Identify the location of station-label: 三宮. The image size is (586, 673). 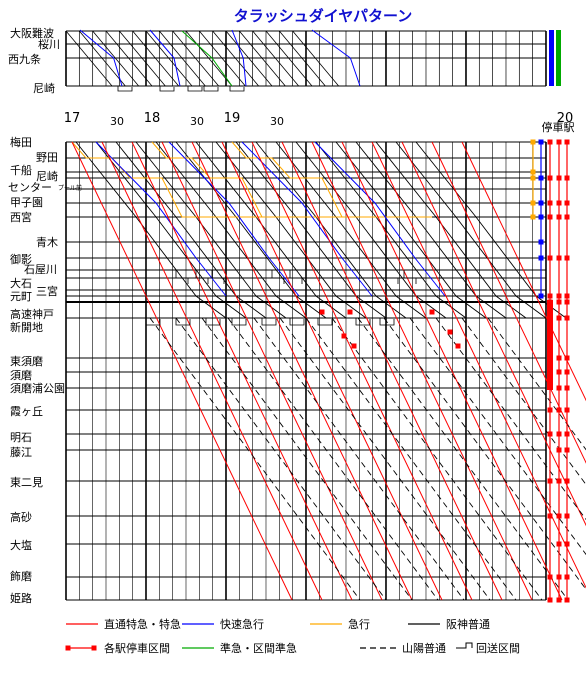
(47, 291).